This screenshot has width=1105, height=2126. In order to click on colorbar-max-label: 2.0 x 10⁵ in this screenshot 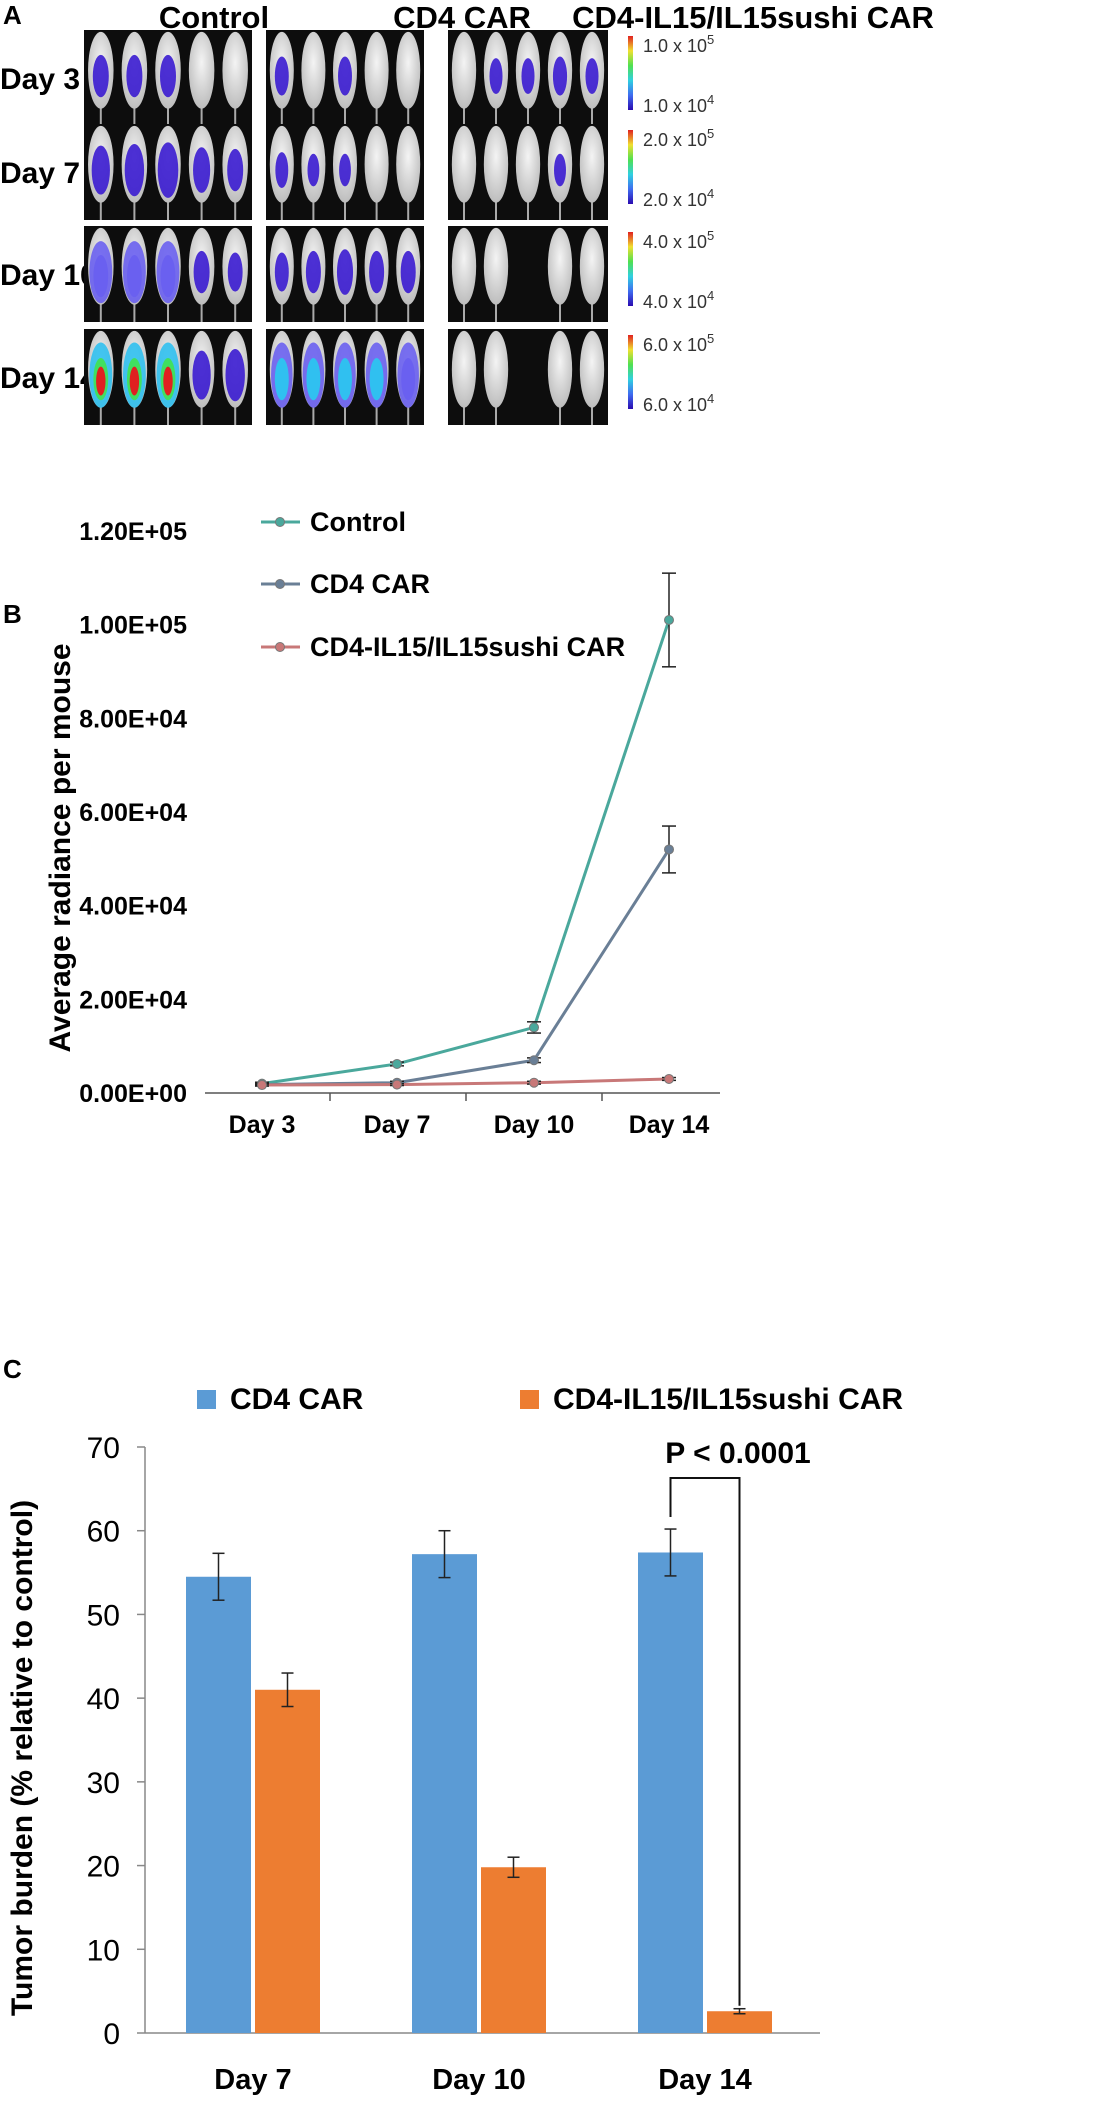, I will do `click(678, 138)`.